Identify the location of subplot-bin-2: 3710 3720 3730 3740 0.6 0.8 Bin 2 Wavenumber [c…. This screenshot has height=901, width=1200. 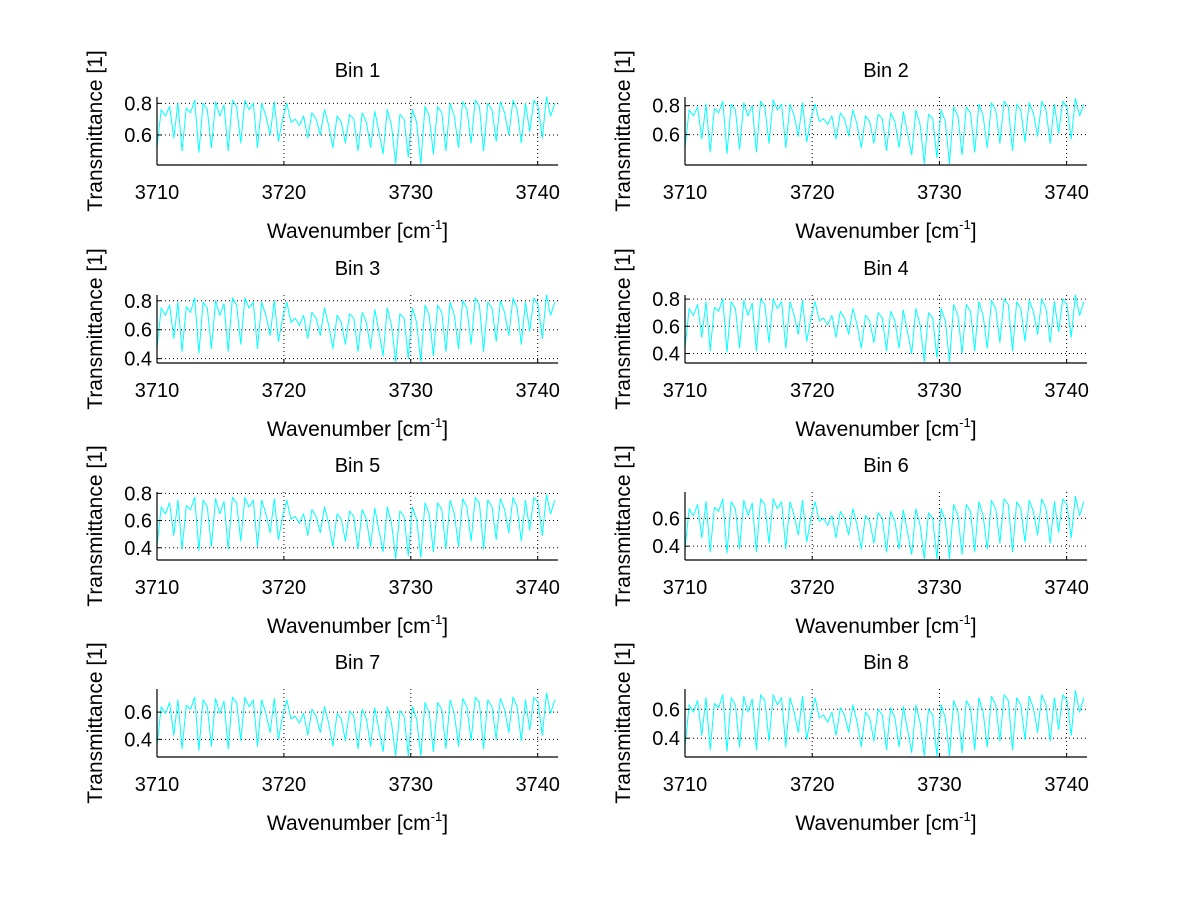
(850, 146).